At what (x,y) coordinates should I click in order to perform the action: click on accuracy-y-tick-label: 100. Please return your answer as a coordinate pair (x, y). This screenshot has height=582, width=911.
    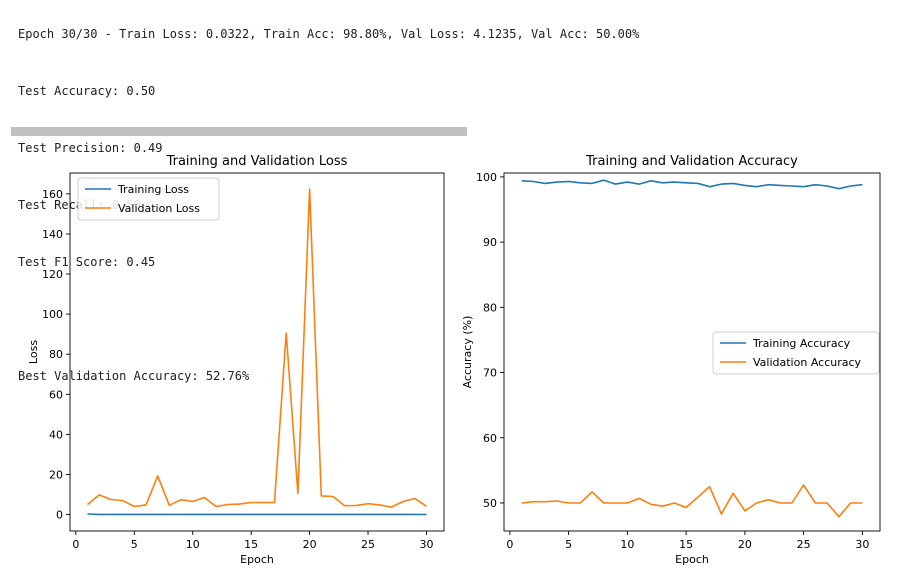
    Looking at the image, I should click on (486, 177).